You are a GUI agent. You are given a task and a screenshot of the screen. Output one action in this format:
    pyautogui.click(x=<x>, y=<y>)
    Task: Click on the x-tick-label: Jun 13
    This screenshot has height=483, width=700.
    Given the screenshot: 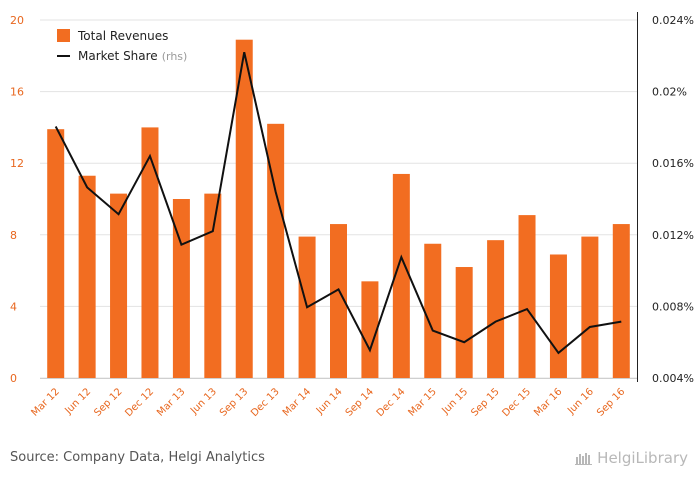 What is the action you would take?
    pyautogui.click(x=203, y=401)
    